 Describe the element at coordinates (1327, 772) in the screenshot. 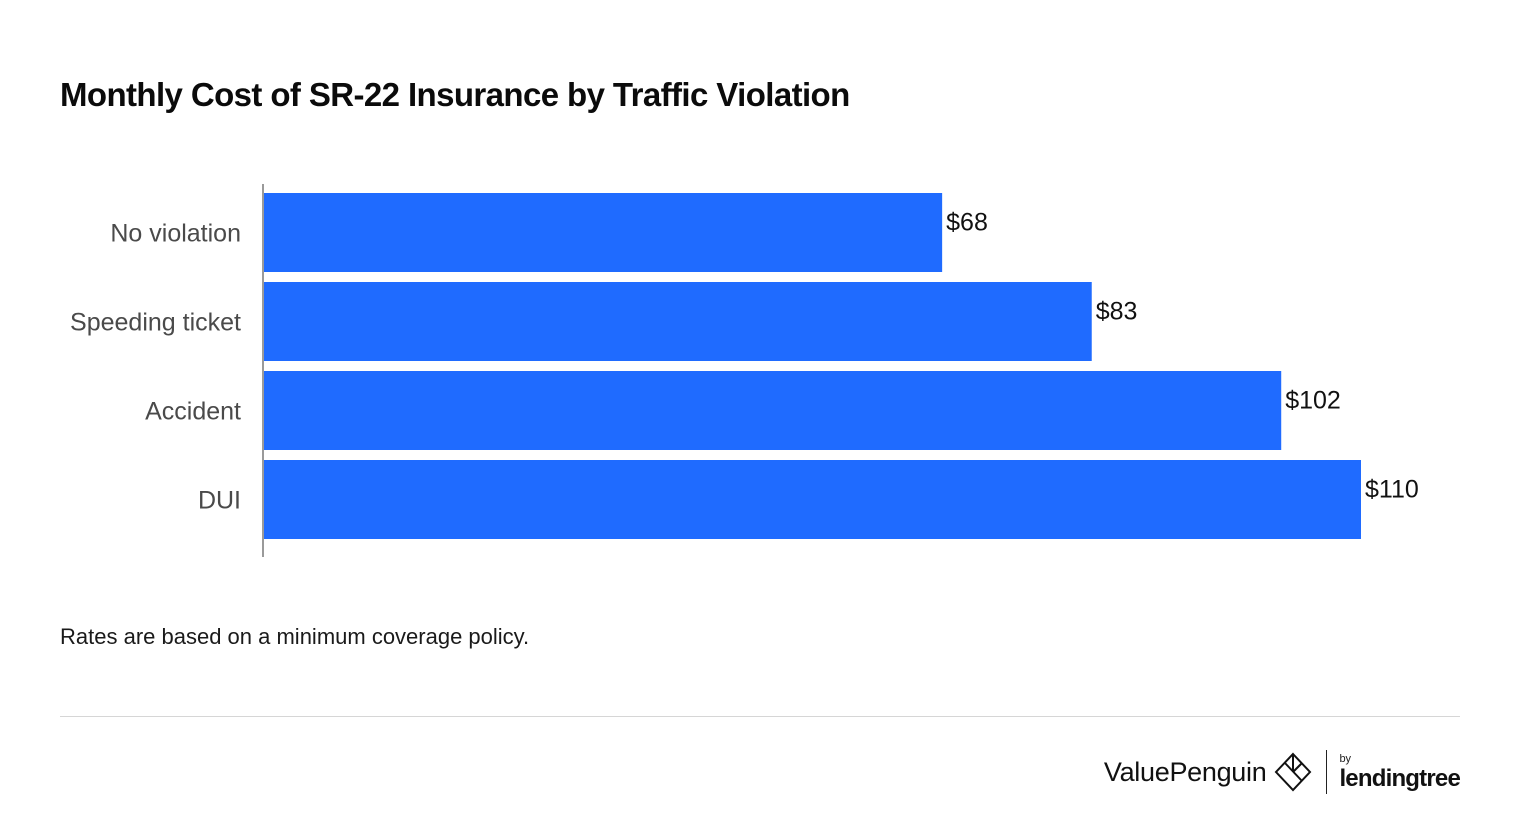

I see `brand-separator` at that location.